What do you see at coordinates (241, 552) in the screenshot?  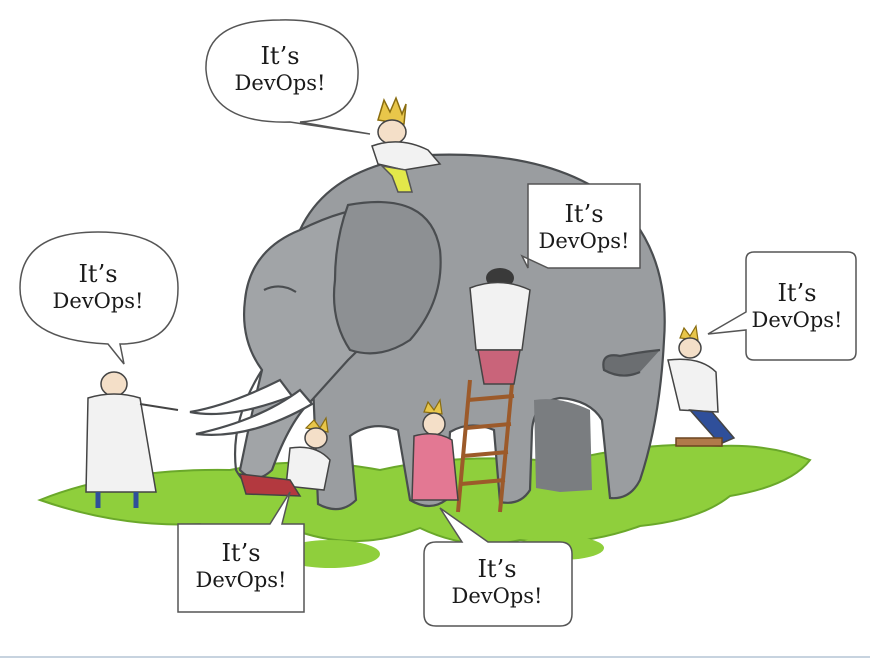 I see `bubble-shape-bottom-left` at bounding box center [241, 552].